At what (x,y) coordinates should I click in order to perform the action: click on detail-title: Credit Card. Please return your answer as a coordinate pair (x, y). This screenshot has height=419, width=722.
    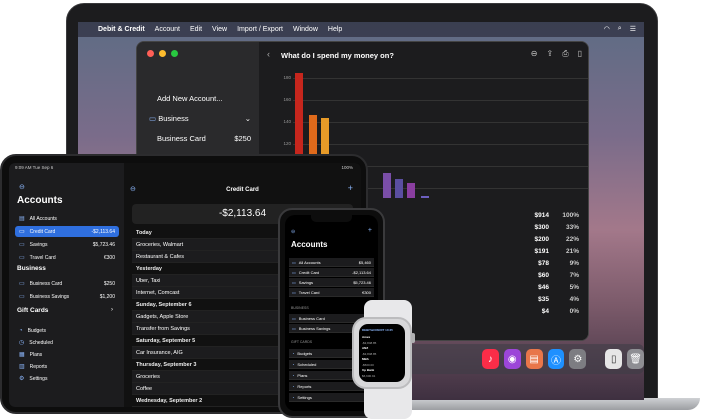
    Looking at the image, I should click on (242, 190).